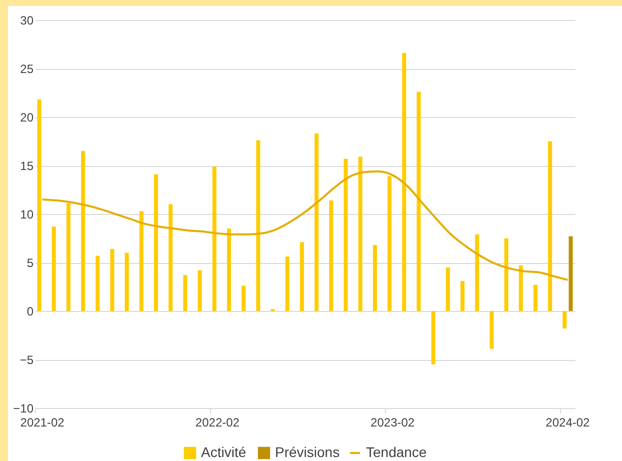  I want to click on y-tick-label: 15, so click(27, 166).